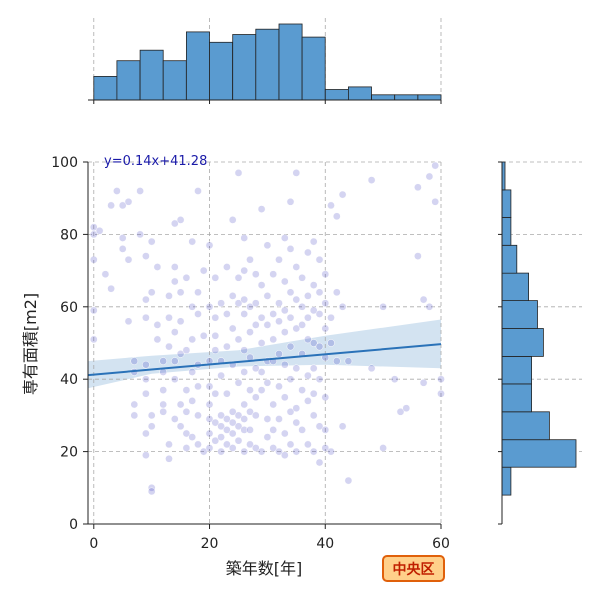  I want to click on y-axis-title: 専有面積[m2], so click(30, 344).